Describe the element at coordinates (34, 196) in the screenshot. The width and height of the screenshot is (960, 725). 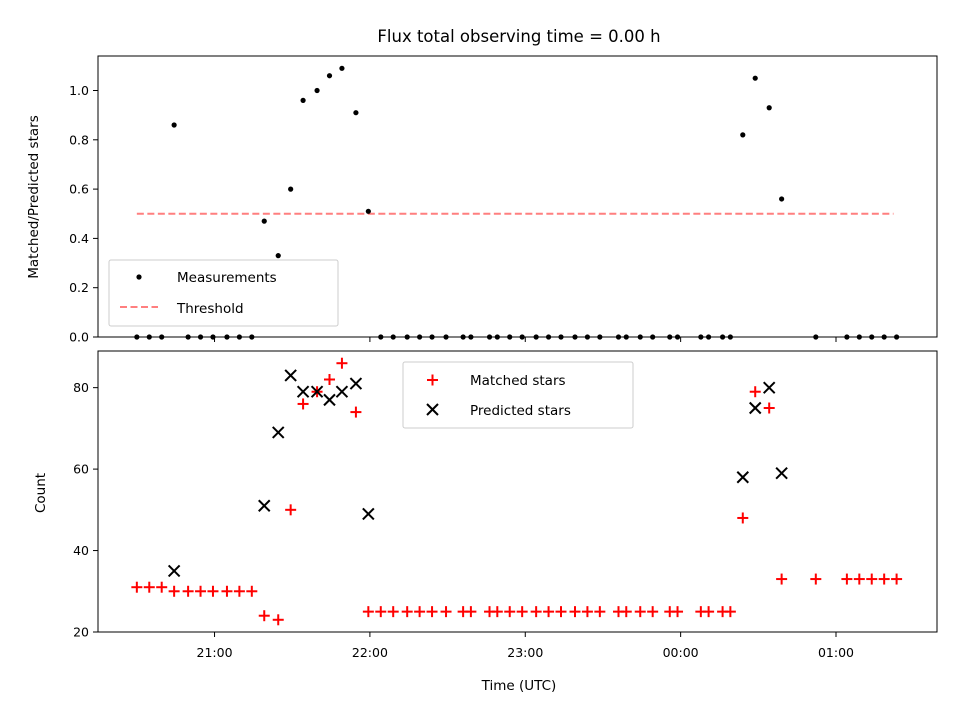
I see `top-y-axis-label: Matched/Predicted stars` at that location.